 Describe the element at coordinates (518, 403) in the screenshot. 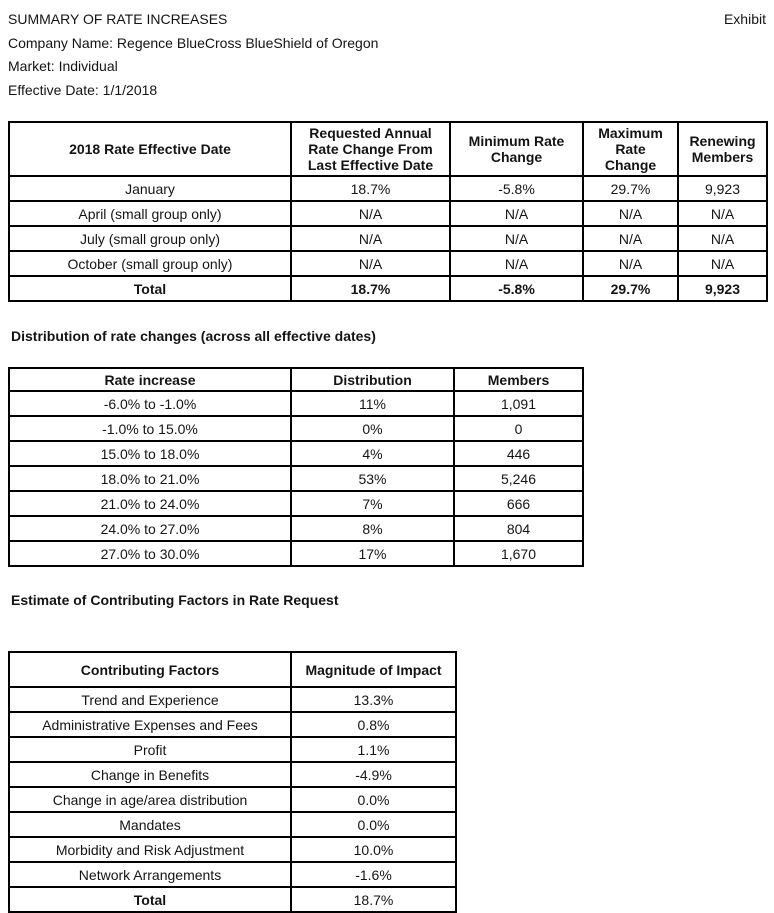

I see `table-cell: 1,091` at that location.